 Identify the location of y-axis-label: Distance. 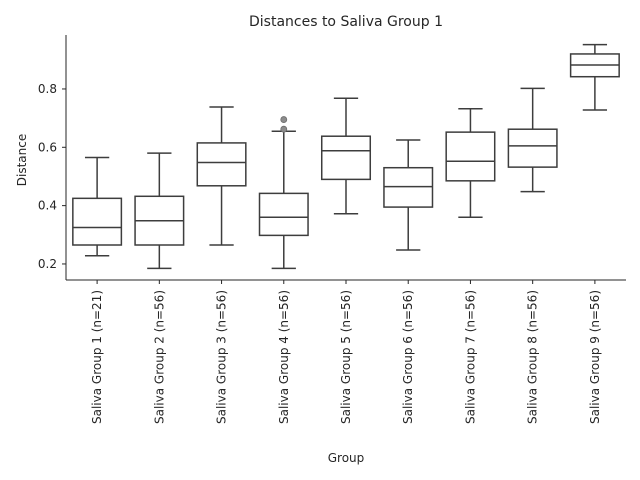
(22, 160).